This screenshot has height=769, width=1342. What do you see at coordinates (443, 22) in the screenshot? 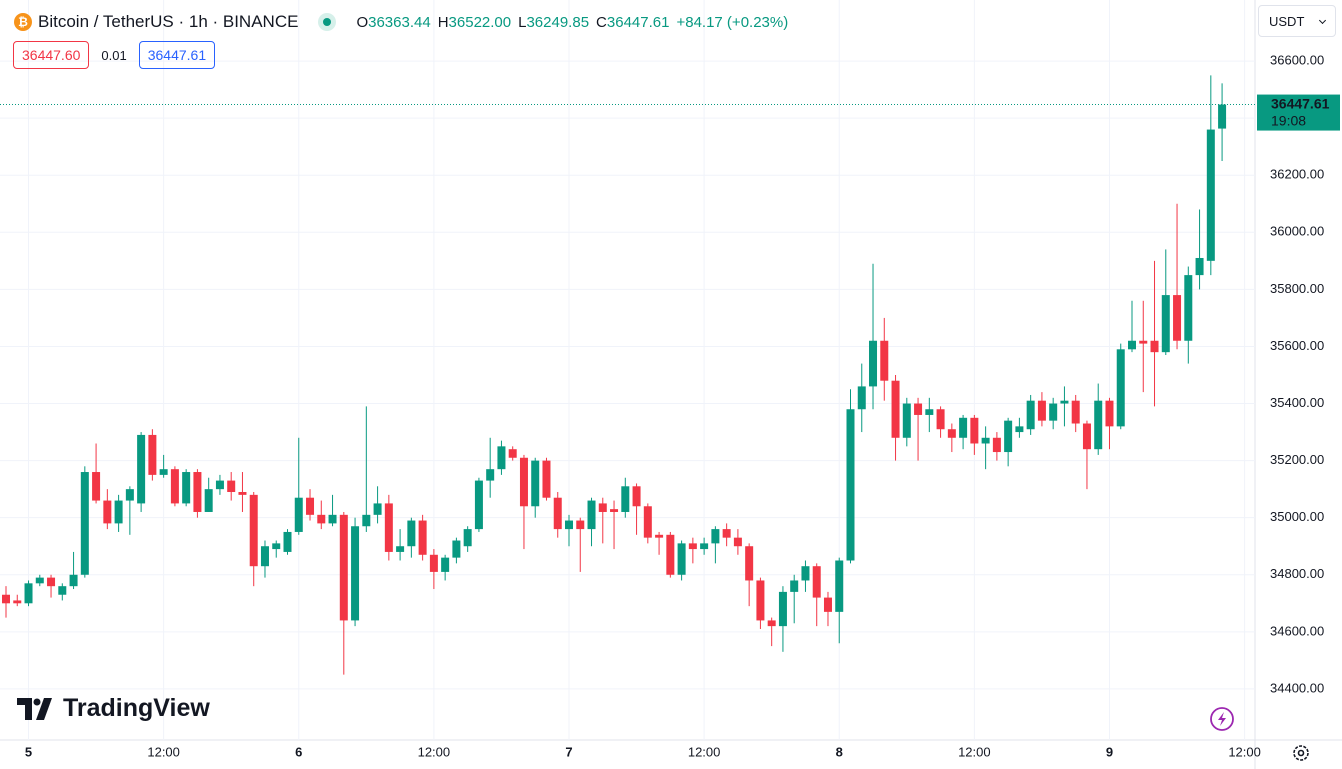
I see `ohlc-key: H` at bounding box center [443, 22].